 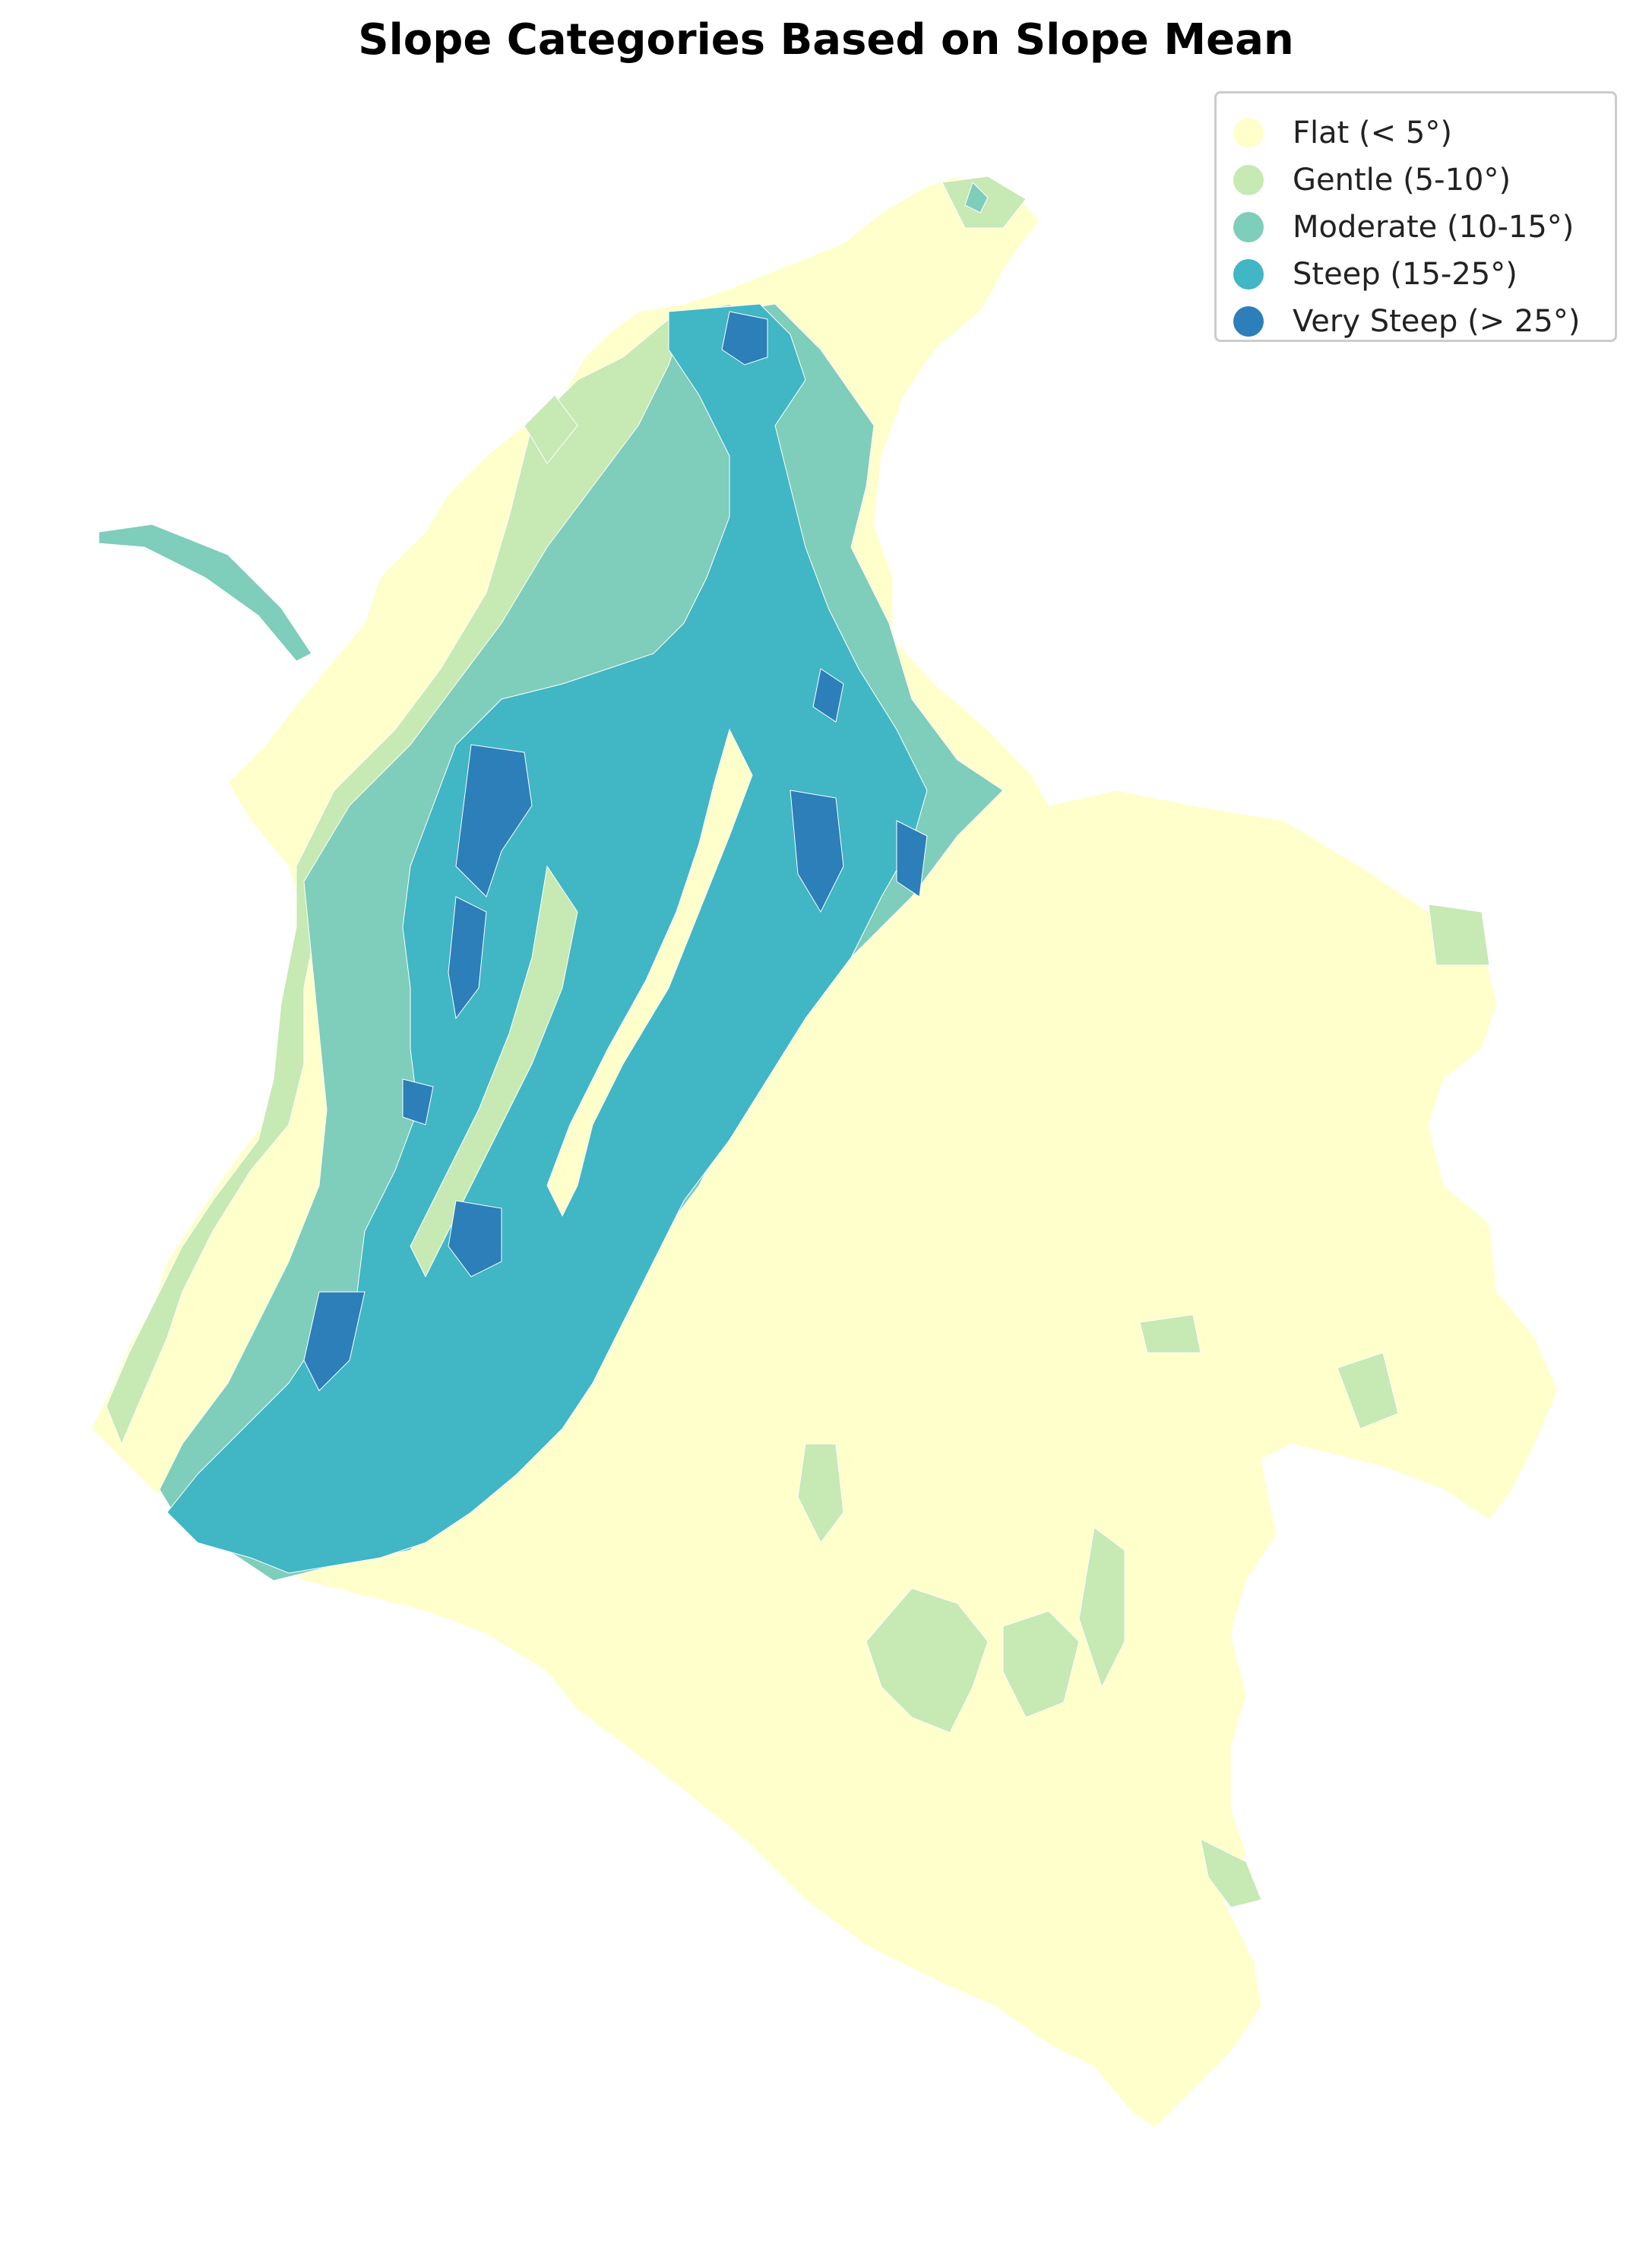 I want to click on legend-item-very-steep: Very Steep (> 25°), so click(x=1406, y=321).